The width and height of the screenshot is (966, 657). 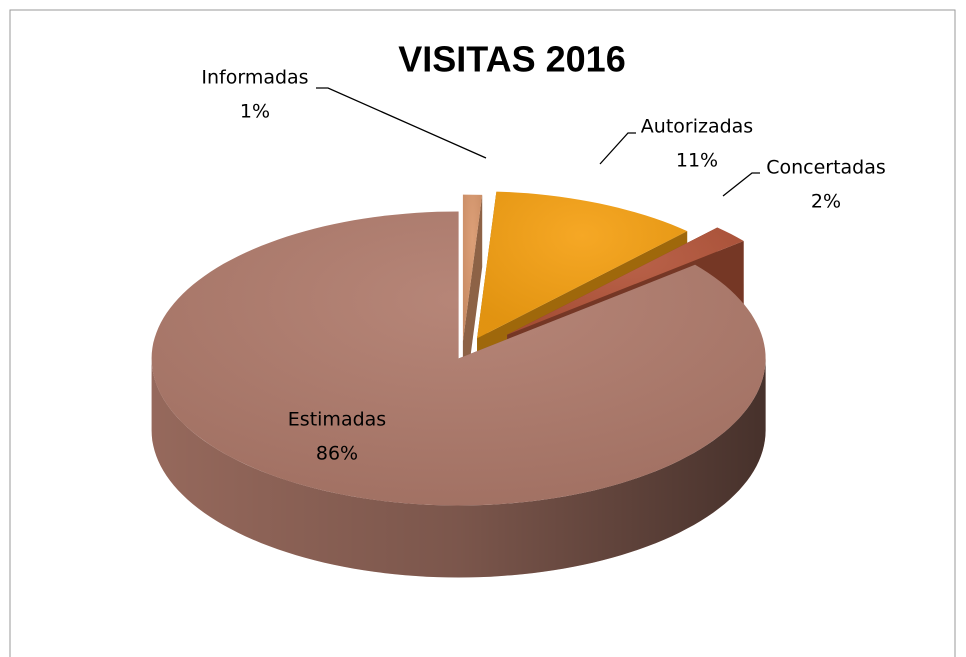 What do you see at coordinates (255, 112) in the screenshot?
I see `slice-value-label: 1%` at bounding box center [255, 112].